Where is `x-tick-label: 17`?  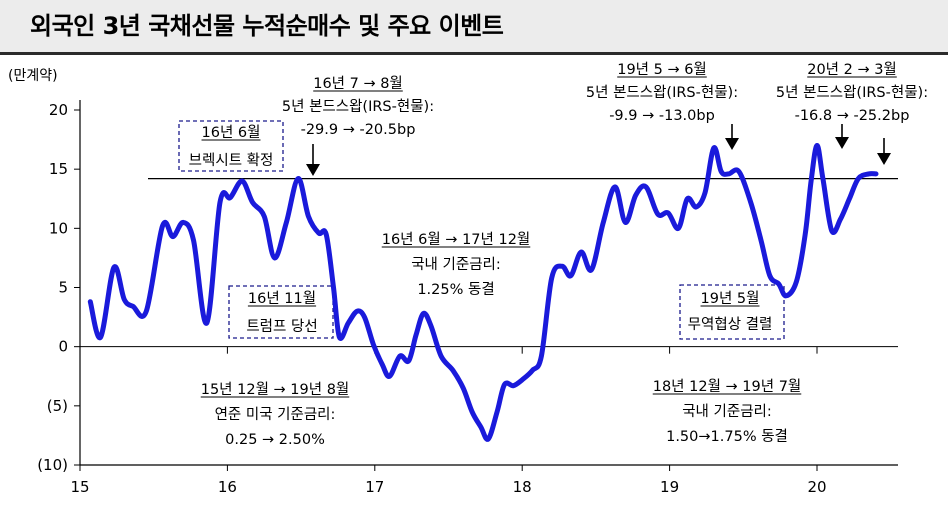
x-tick-label: 17 is located at coordinates (374, 487).